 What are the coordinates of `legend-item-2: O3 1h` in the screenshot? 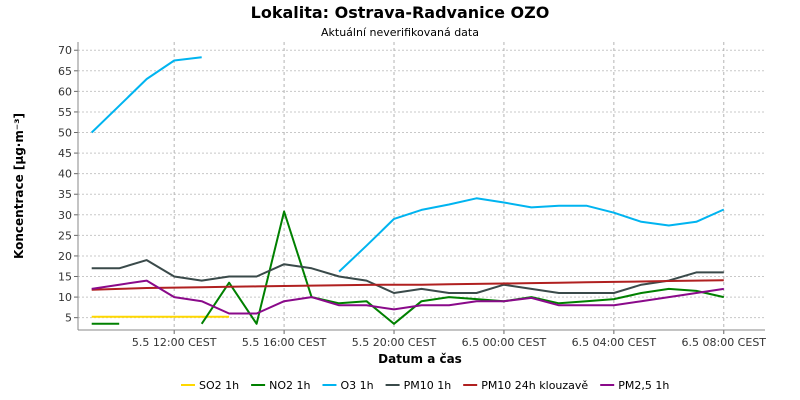 It's located at (348, 385).